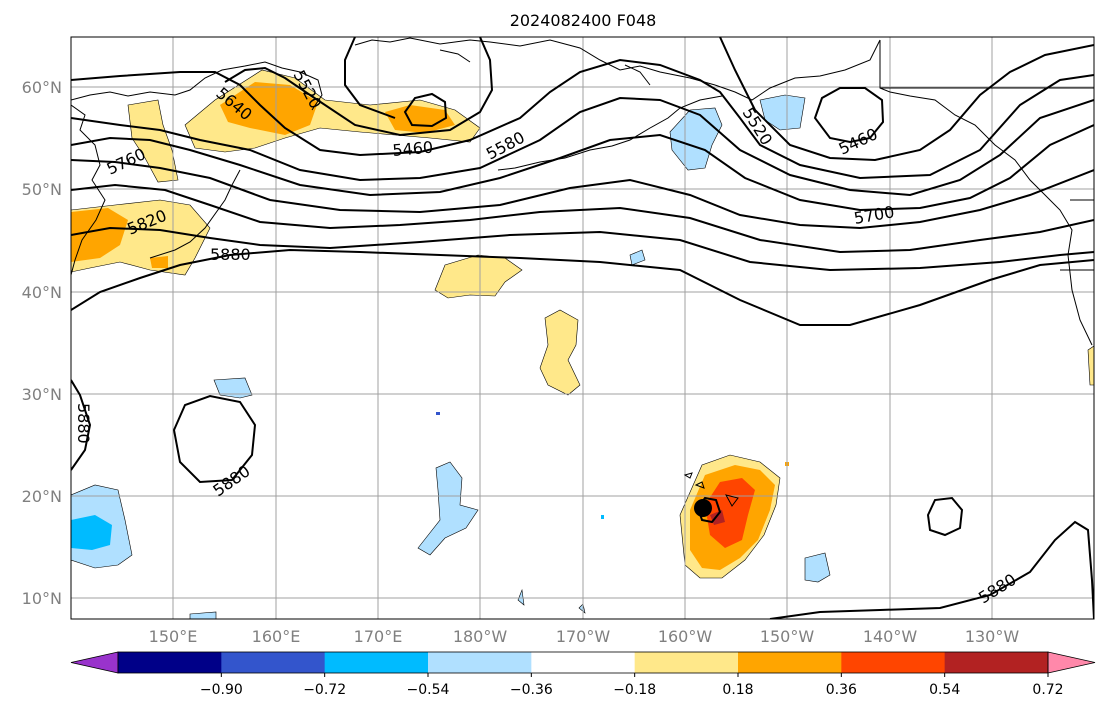  Describe the element at coordinates (787, 636) in the screenshot. I see `lon-label-150w: 150°W` at that location.